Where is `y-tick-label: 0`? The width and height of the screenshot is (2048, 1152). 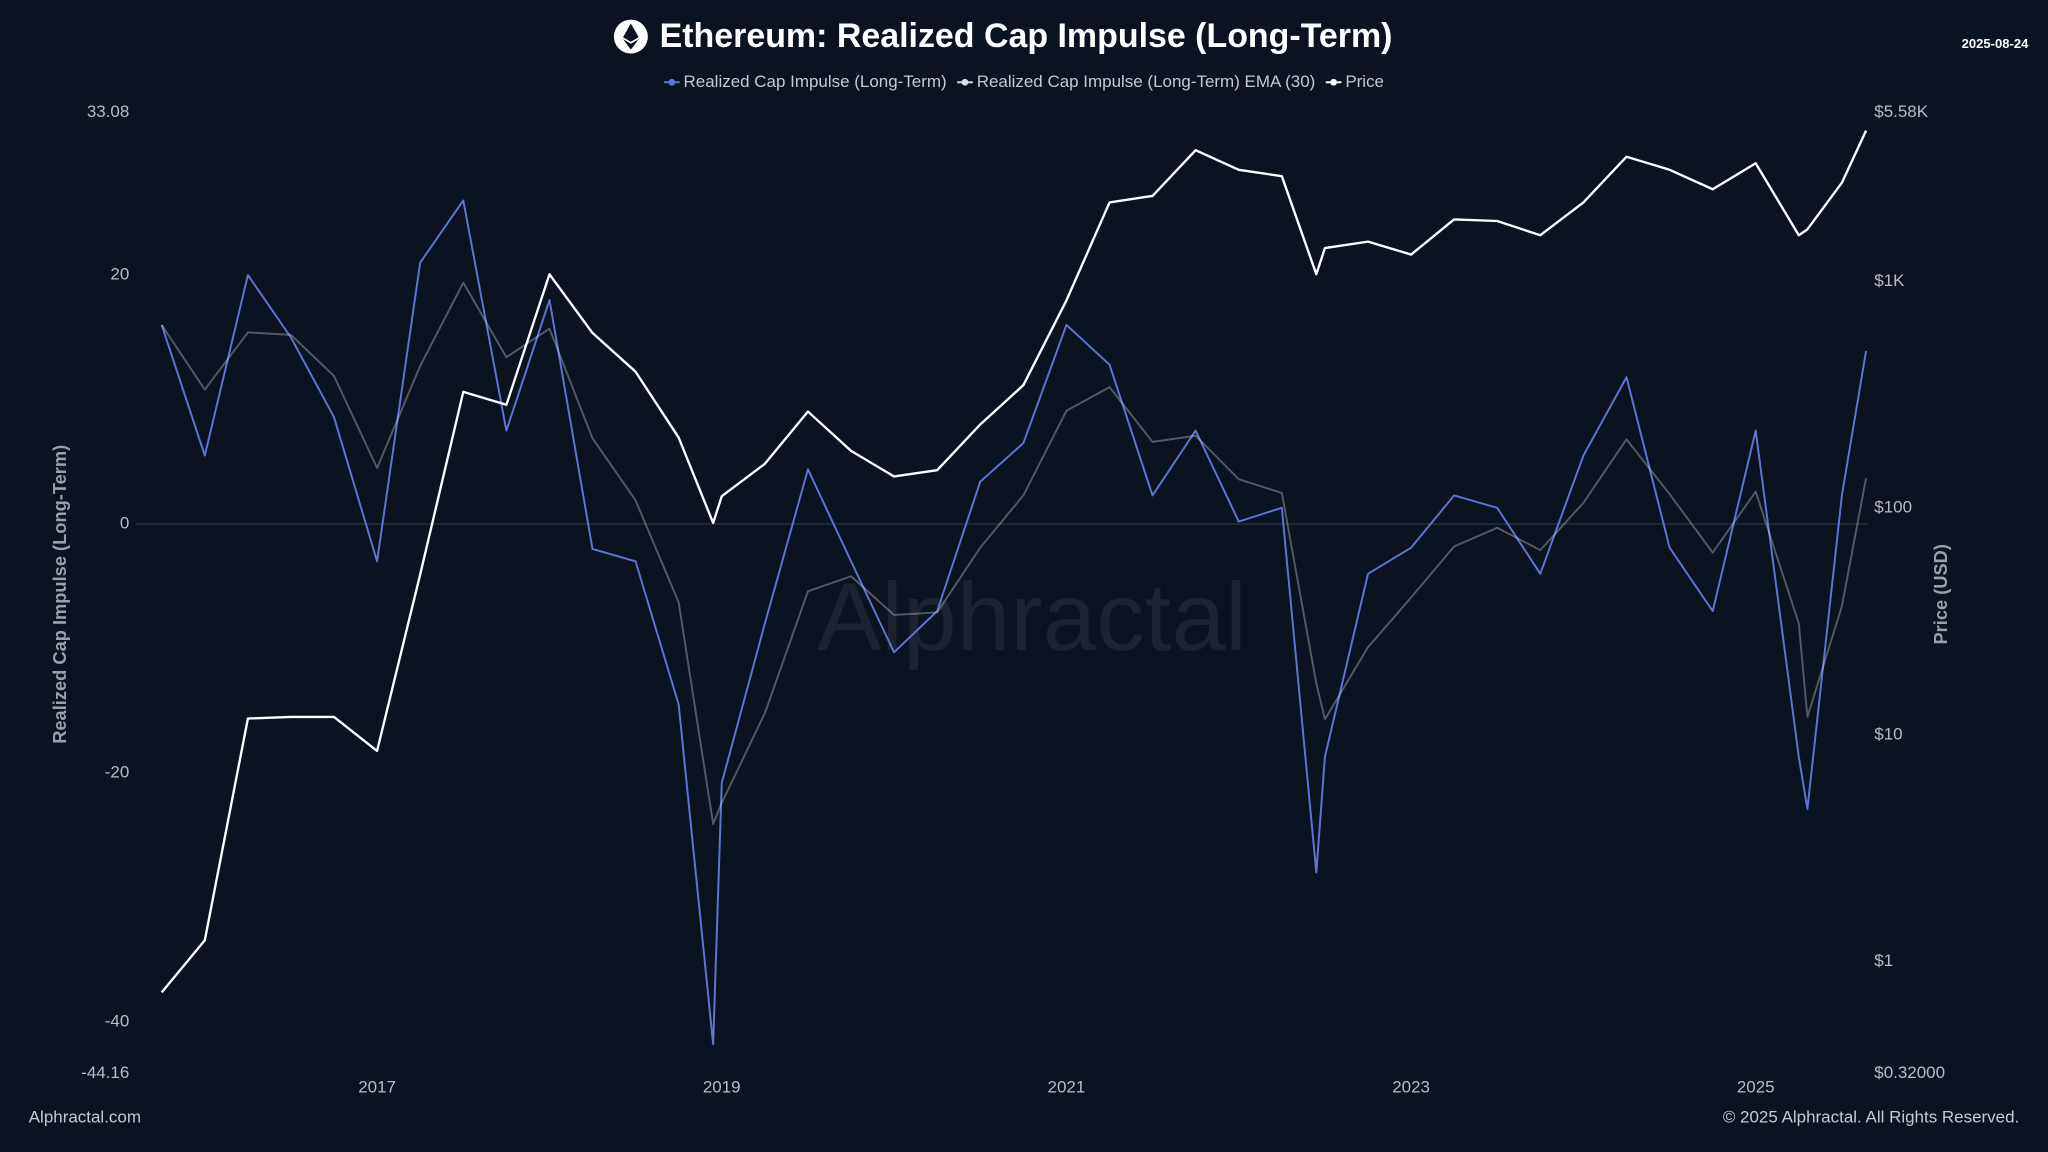
y-tick-label: 0 is located at coordinates (124, 523).